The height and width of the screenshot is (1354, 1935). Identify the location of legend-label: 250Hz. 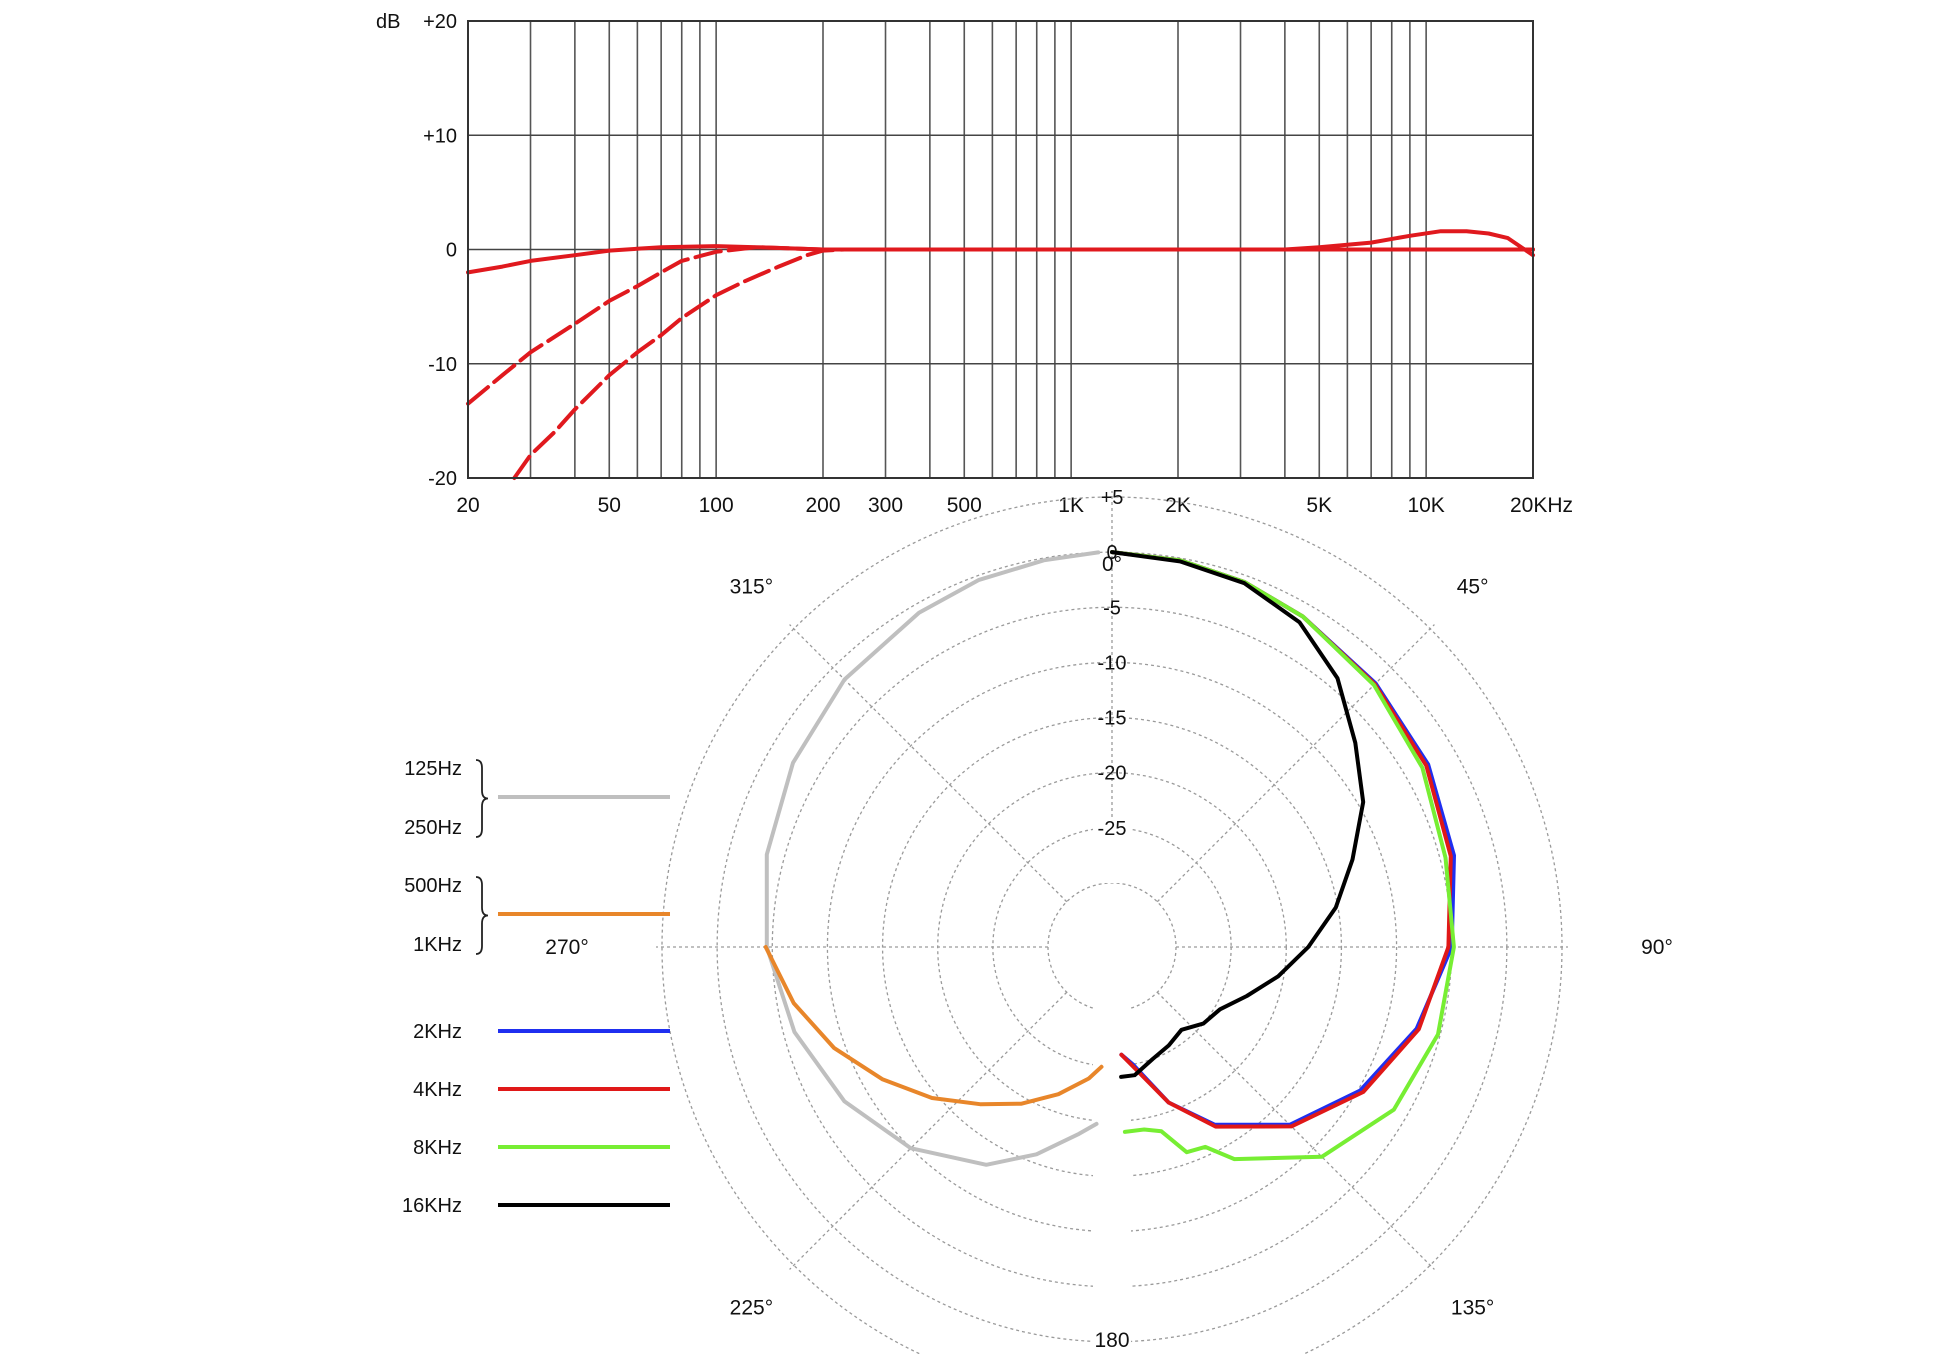
(433, 828).